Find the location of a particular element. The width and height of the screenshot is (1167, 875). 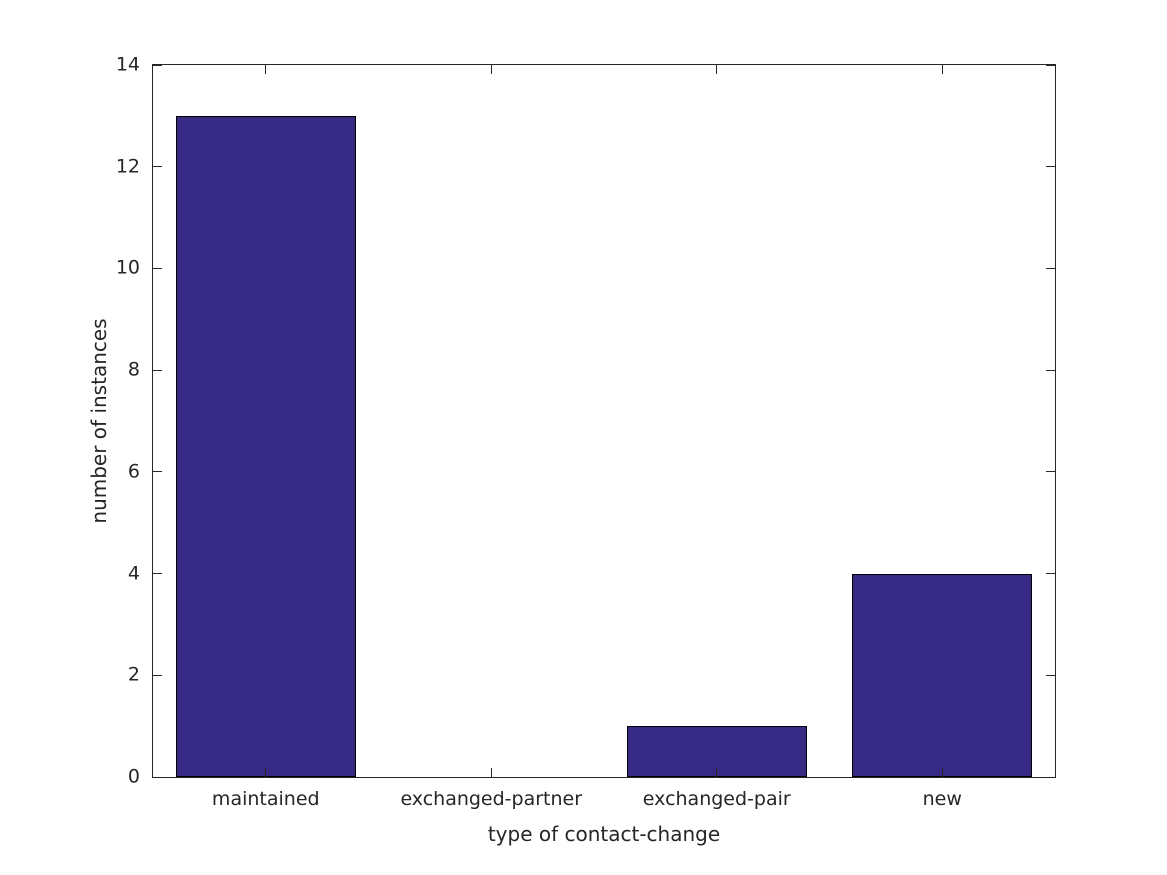

y-tick-label: 2 is located at coordinates (133, 674).